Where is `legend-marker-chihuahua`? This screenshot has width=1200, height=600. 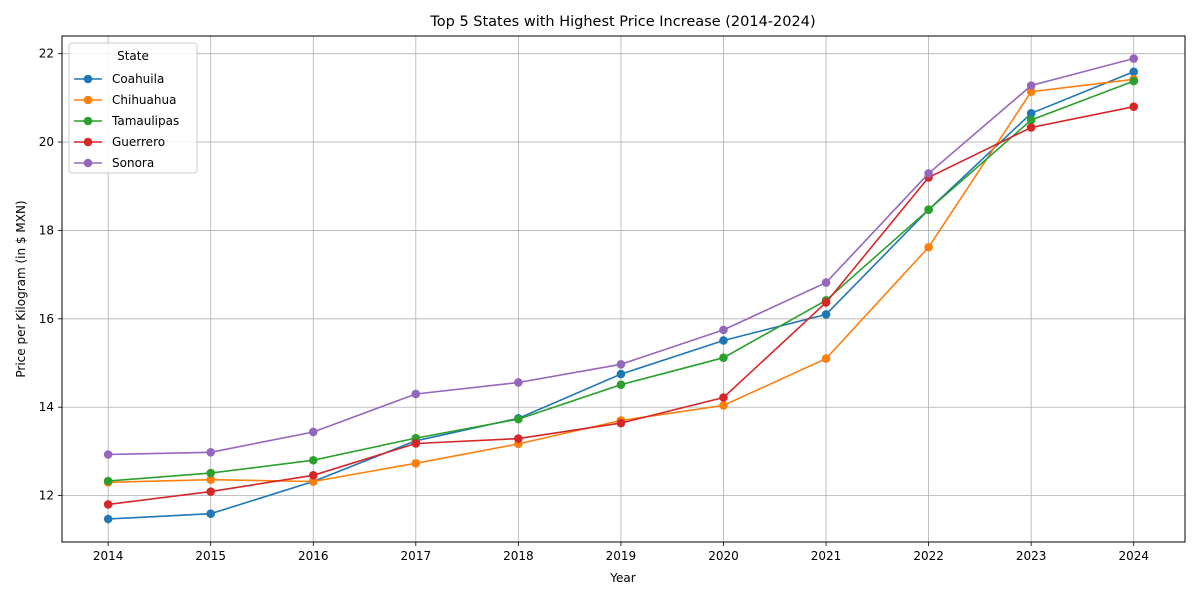 legend-marker-chihuahua is located at coordinates (88, 100).